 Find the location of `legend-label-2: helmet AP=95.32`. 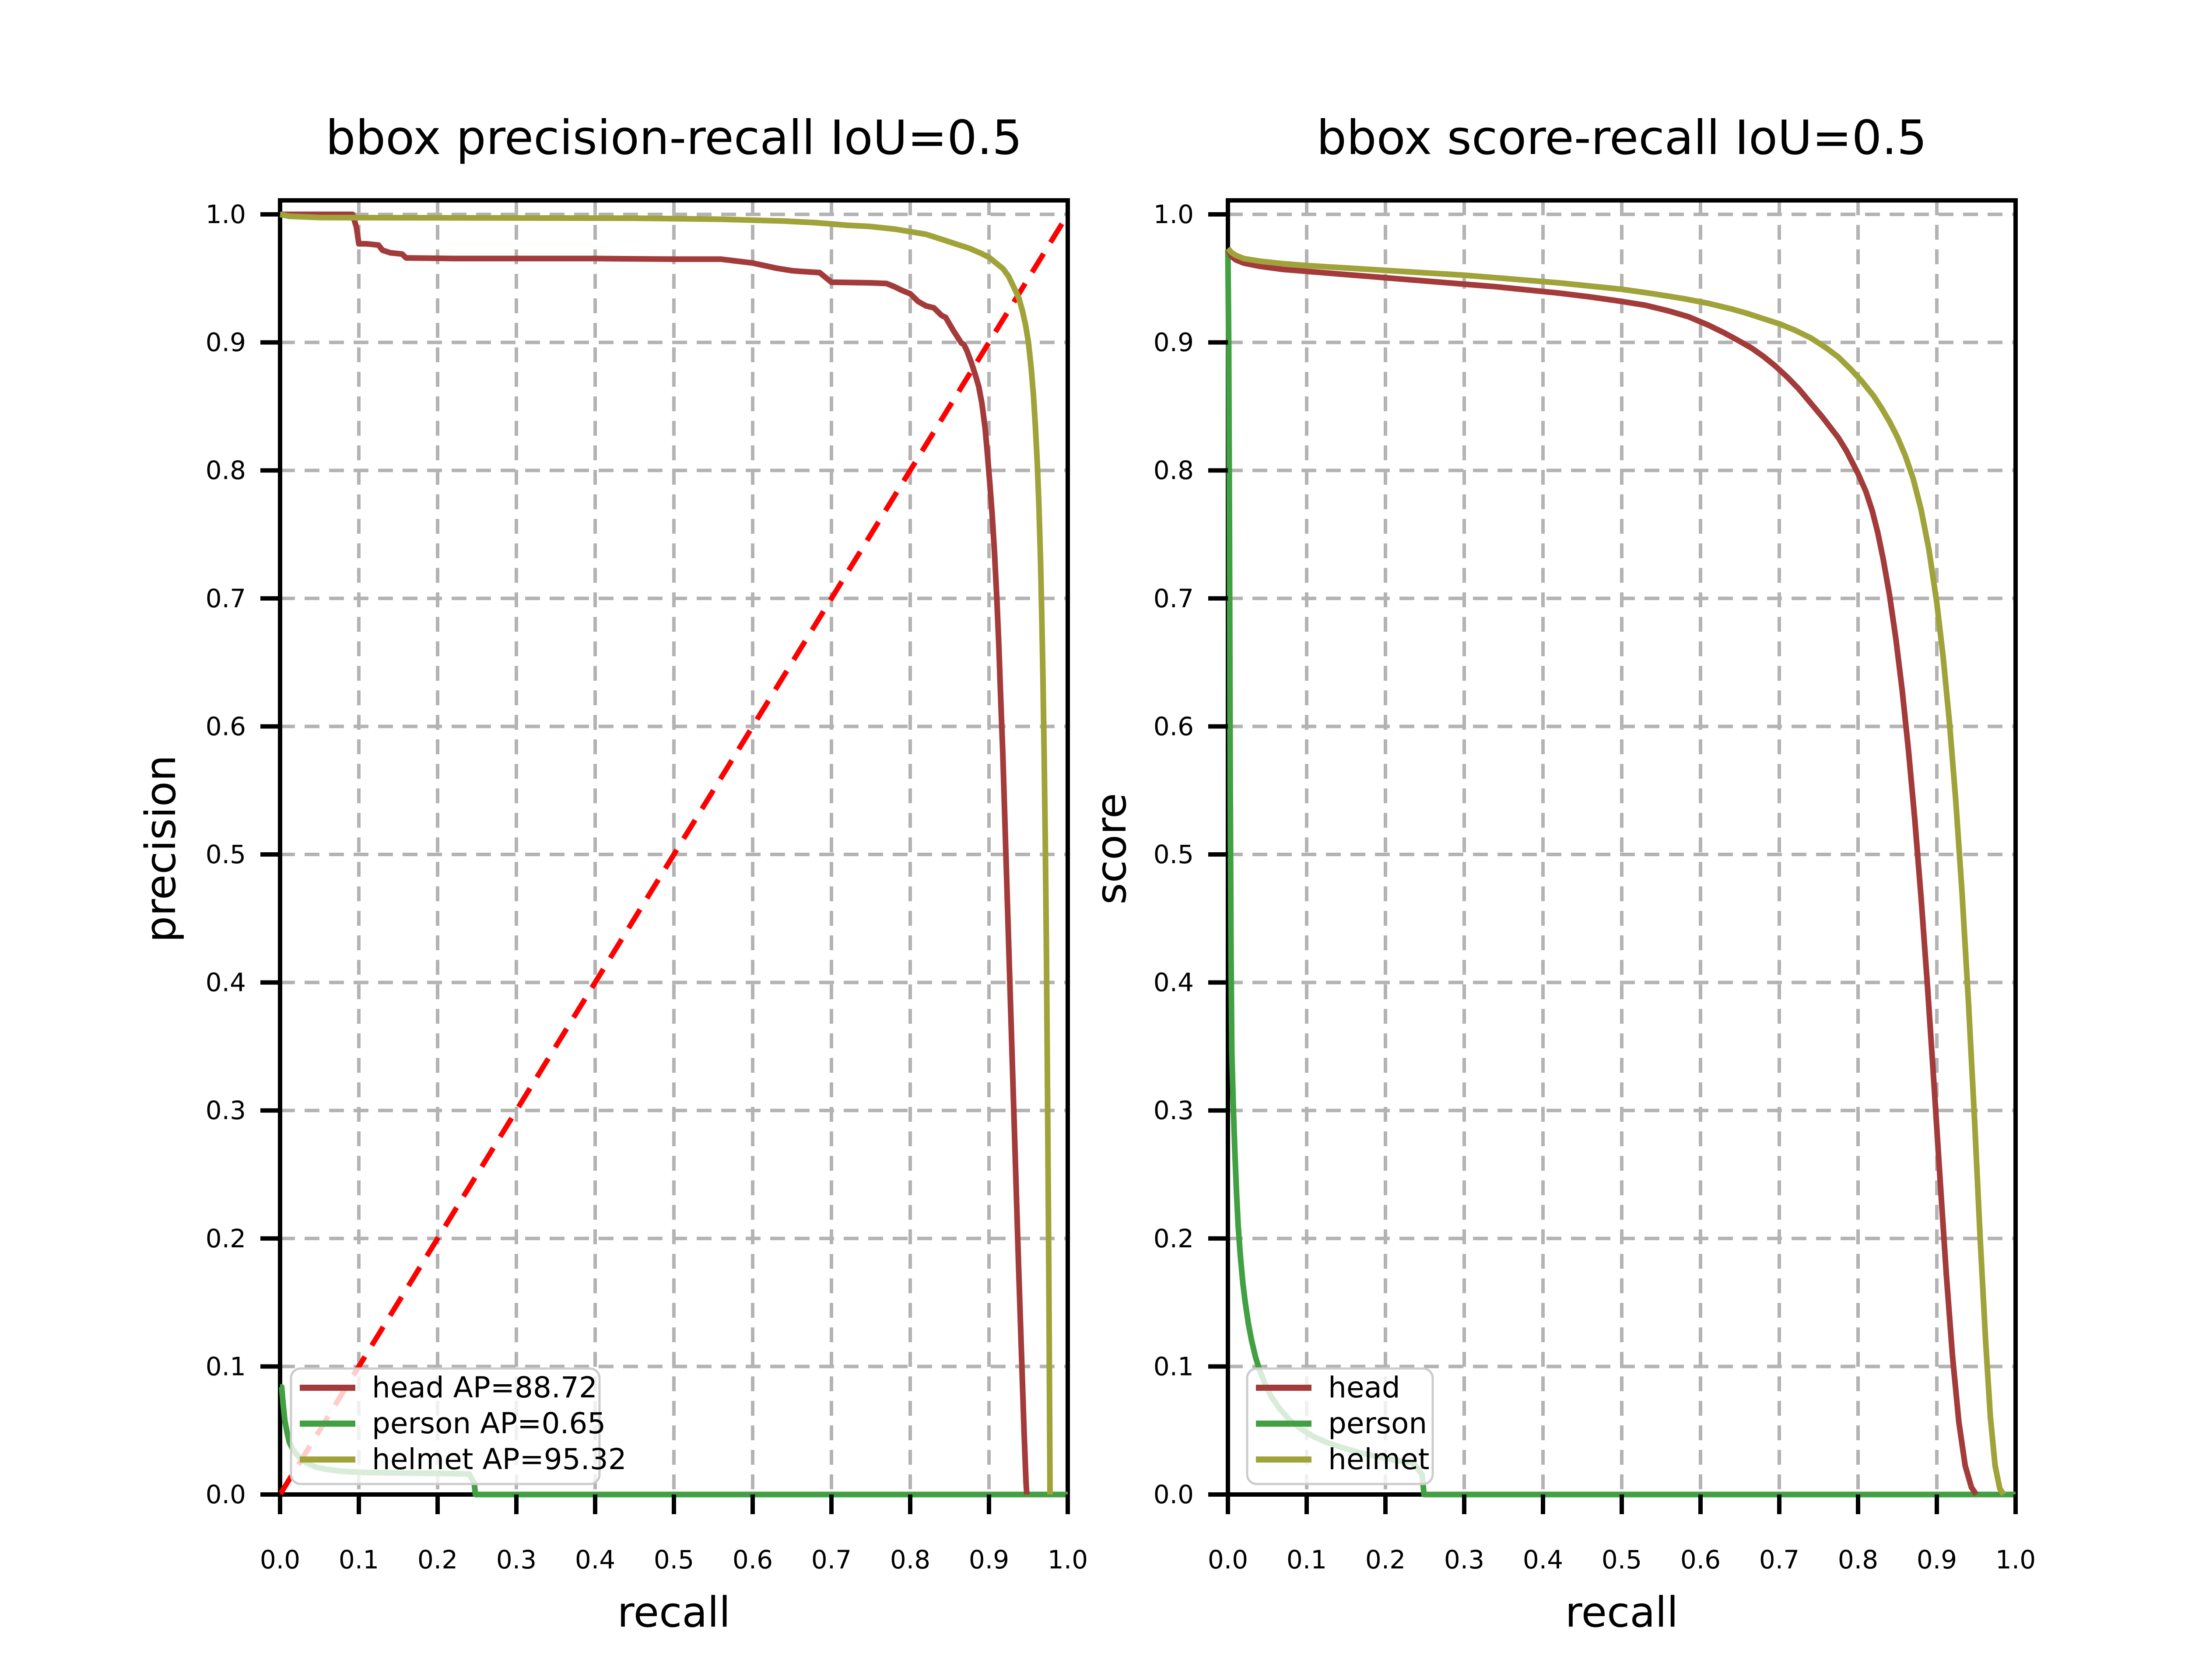

legend-label-2: helmet AP=95.32 is located at coordinates (500, 1459).